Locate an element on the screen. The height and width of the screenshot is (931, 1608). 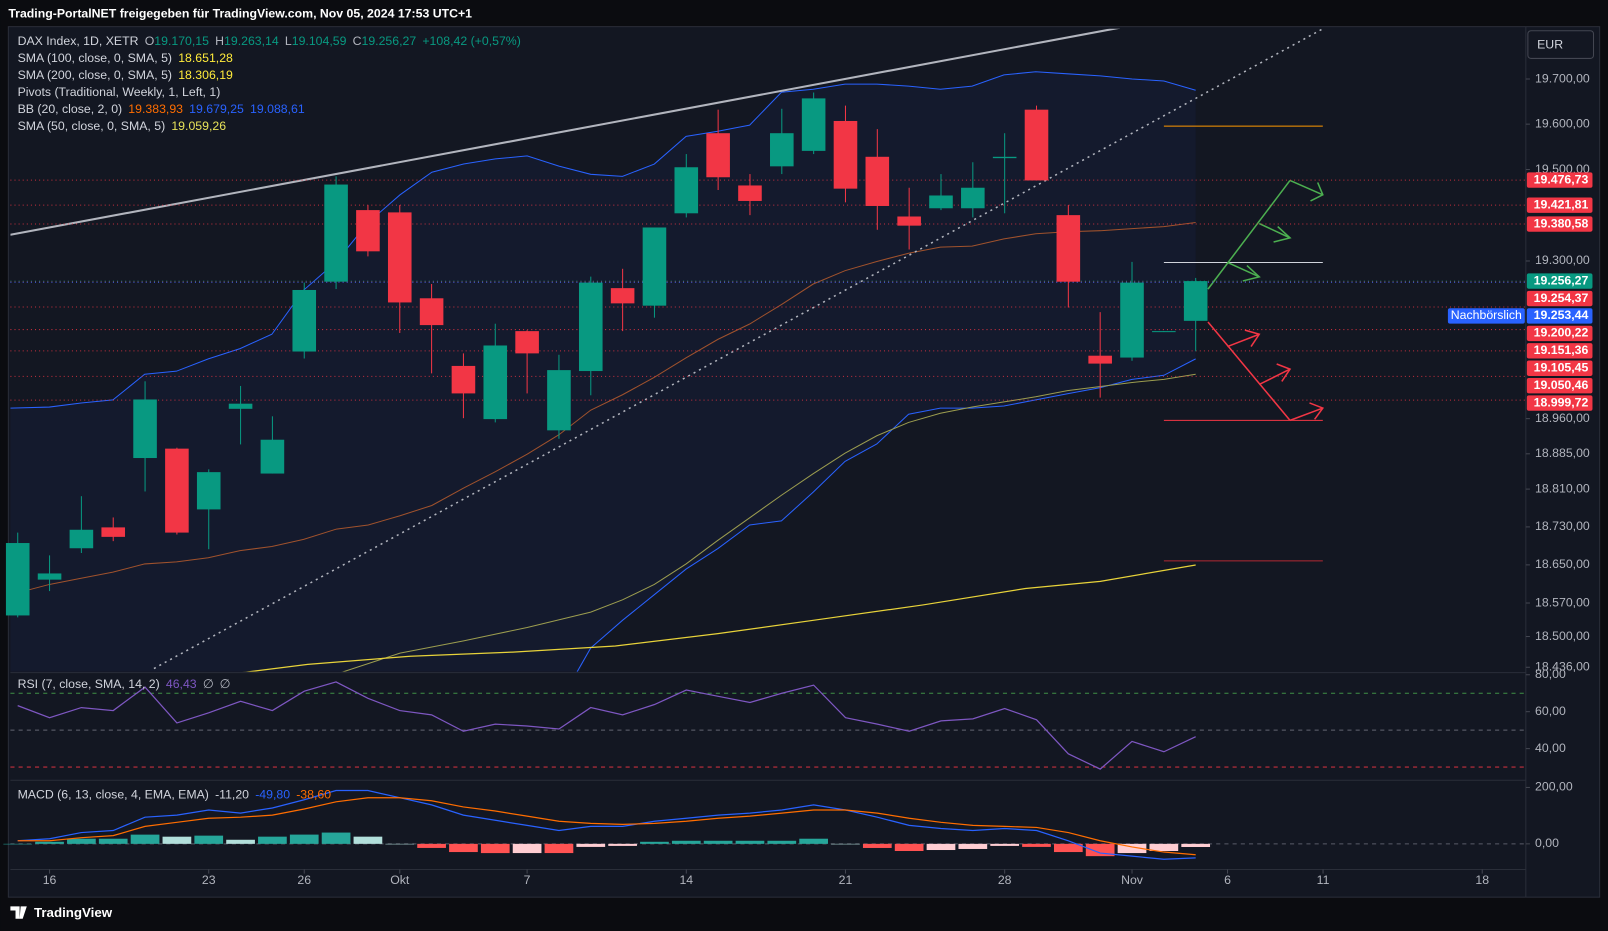
legend-name: SMA (100, close, 0, SMA, 5) is located at coordinates (95, 58).